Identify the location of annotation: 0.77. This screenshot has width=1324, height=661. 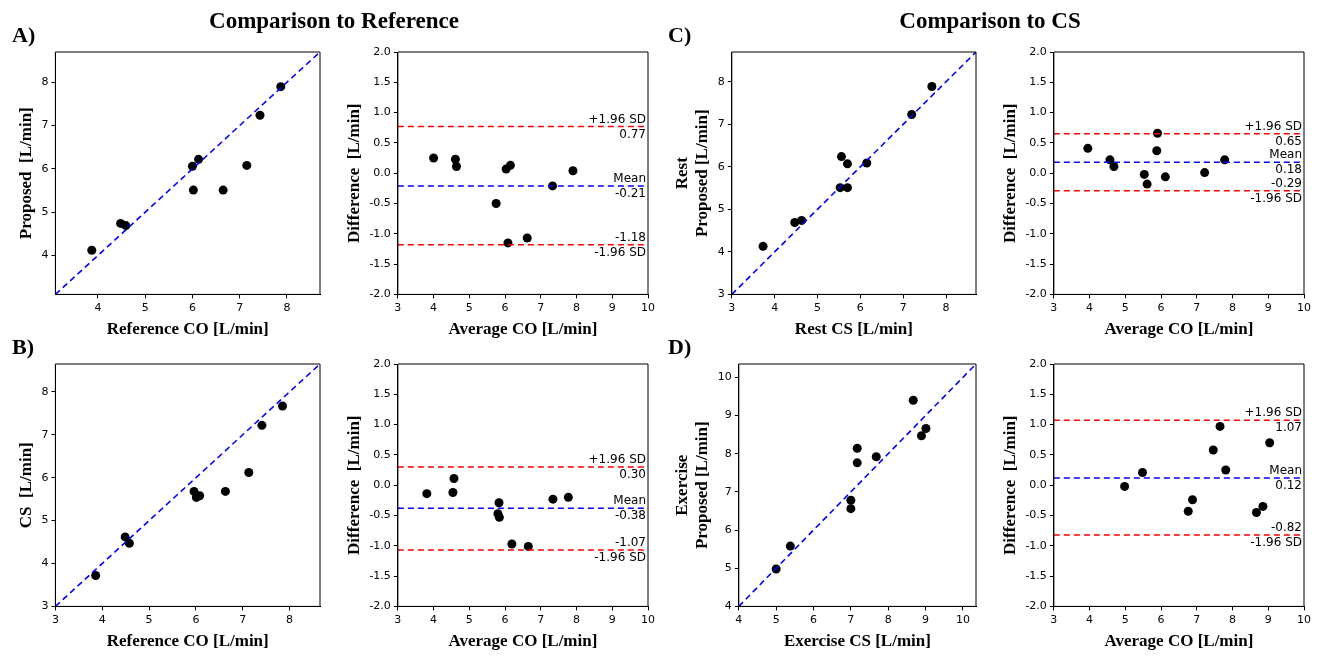
(632, 133).